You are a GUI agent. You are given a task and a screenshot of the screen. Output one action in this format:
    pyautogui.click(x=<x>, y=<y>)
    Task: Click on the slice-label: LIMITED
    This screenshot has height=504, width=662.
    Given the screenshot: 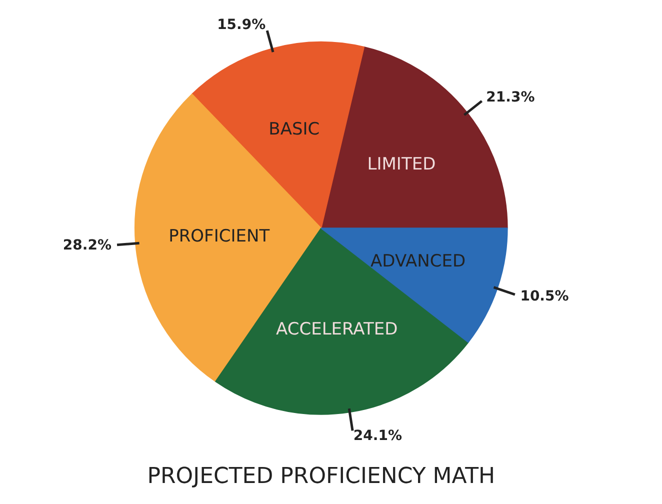 What is the action you would take?
    pyautogui.click(x=401, y=164)
    